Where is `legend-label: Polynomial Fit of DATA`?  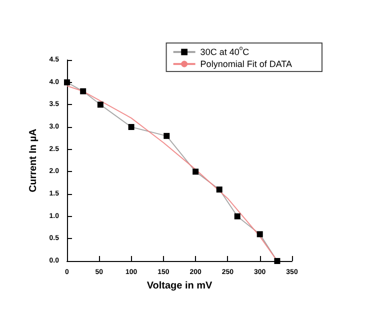 legend-label: Polynomial Fit of DATA is located at coordinates (246, 64).